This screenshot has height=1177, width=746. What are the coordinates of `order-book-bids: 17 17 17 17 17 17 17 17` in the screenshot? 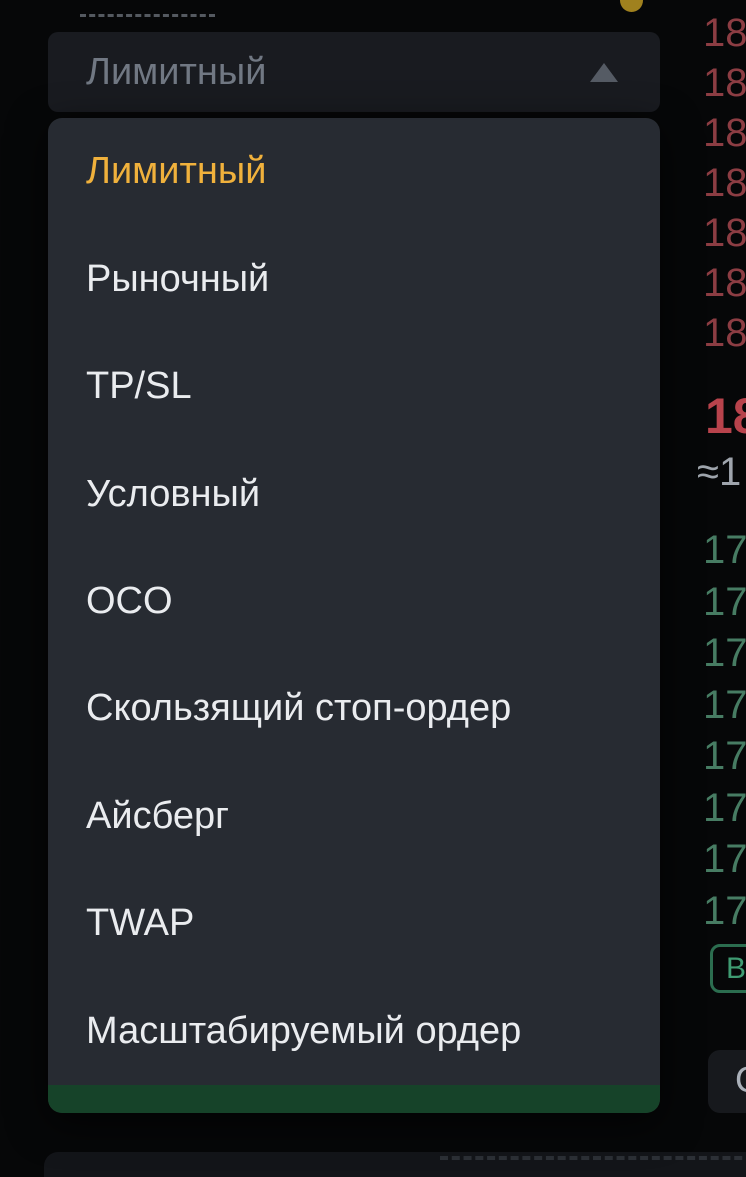 It's located at (724, 731).